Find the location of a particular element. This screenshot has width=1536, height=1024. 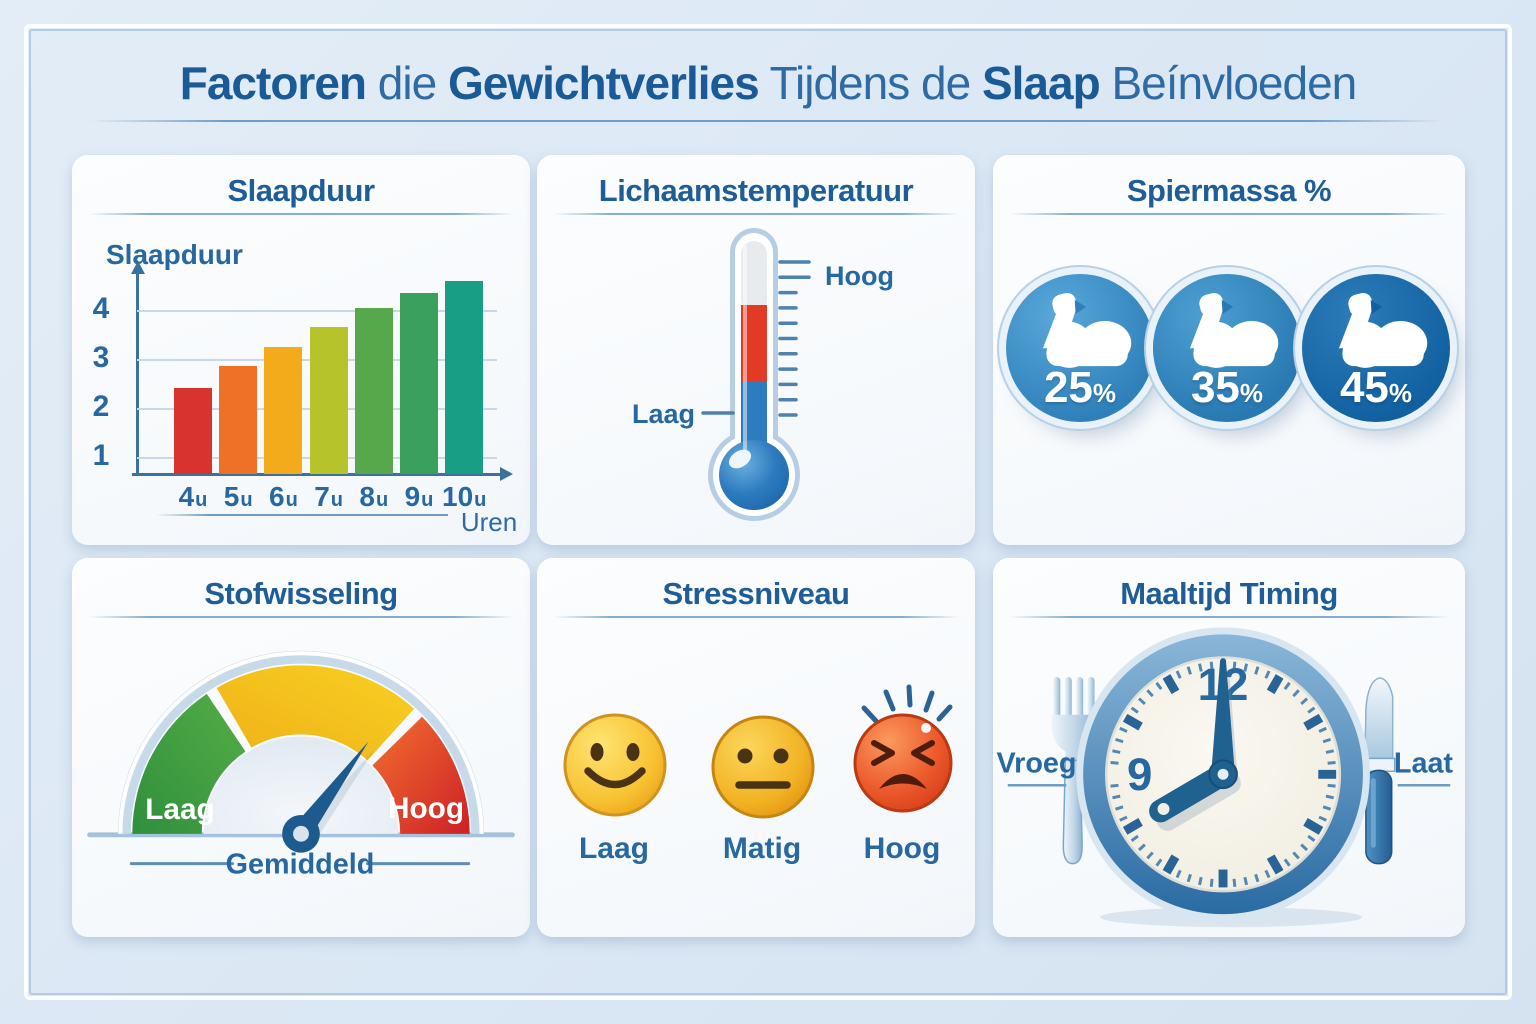

bar-9u is located at coordinates (419, 383).